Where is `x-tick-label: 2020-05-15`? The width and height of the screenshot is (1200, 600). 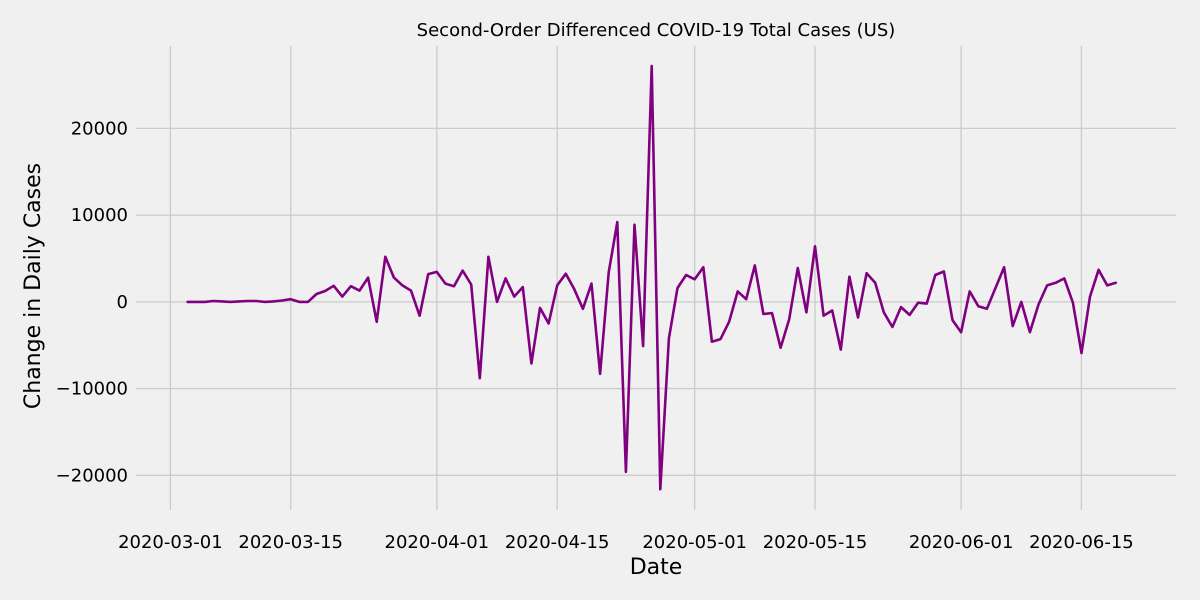
x-tick-label: 2020-05-15 is located at coordinates (815, 542).